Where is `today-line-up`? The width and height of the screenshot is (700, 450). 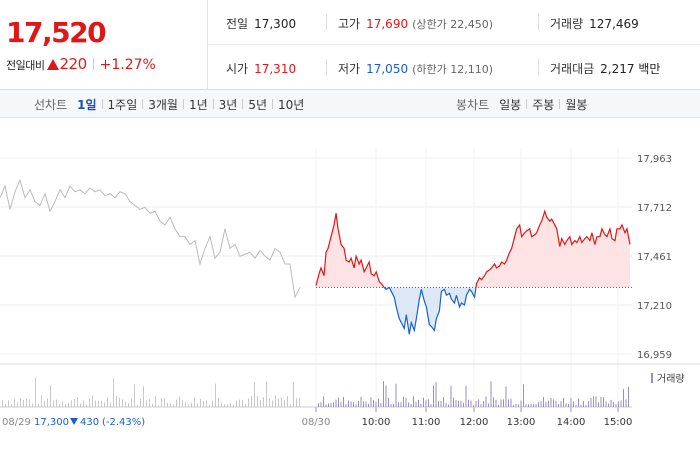 today-line-up is located at coordinates (473, 248).